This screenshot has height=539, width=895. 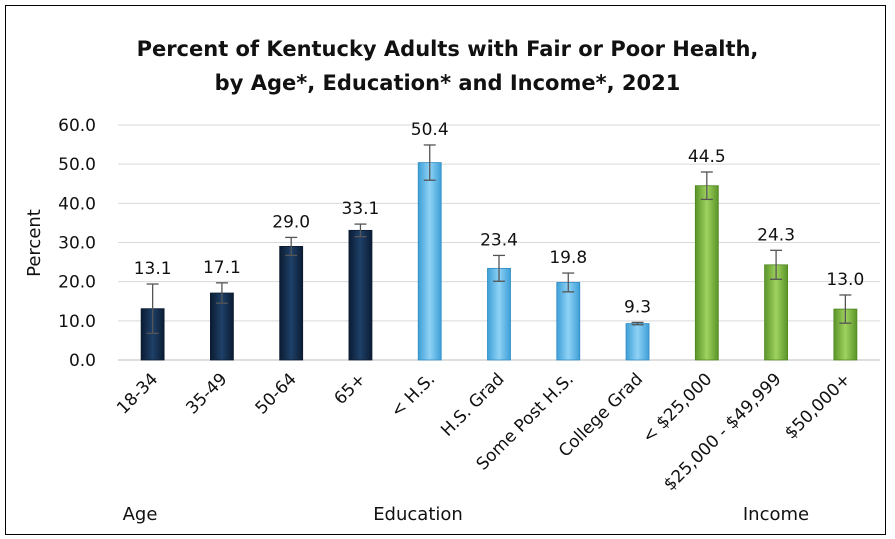 What do you see at coordinates (82, 361) in the screenshot?
I see `y-tick-label: 0.0` at bounding box center [82, 361].